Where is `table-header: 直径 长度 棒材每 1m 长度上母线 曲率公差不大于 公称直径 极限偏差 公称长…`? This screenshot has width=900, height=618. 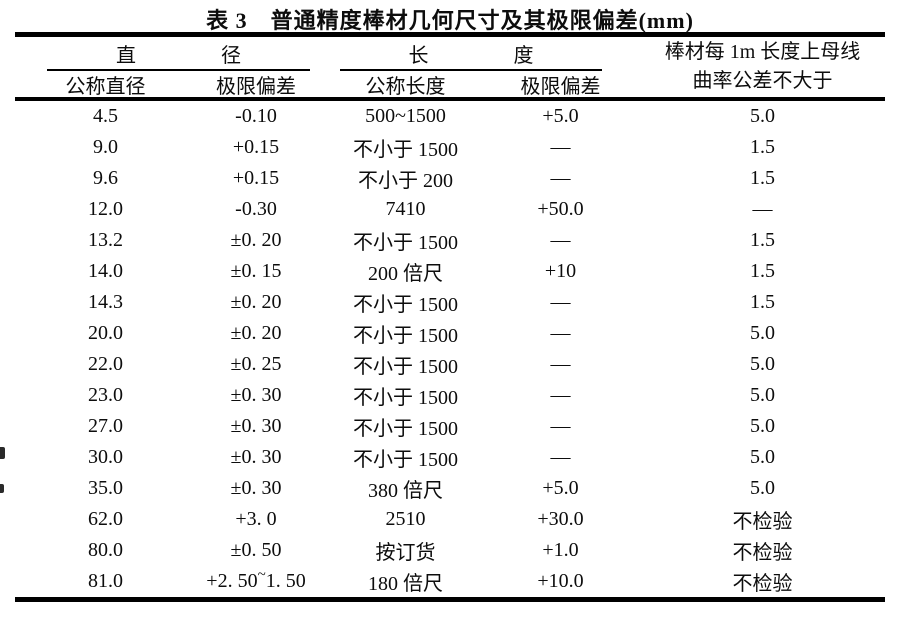
table-header: 直径 长度 棒材每 1m 长度上母线 曲率公差不大于 公称直径 极限偏差 公称长… is located at coordinates (450, 67).